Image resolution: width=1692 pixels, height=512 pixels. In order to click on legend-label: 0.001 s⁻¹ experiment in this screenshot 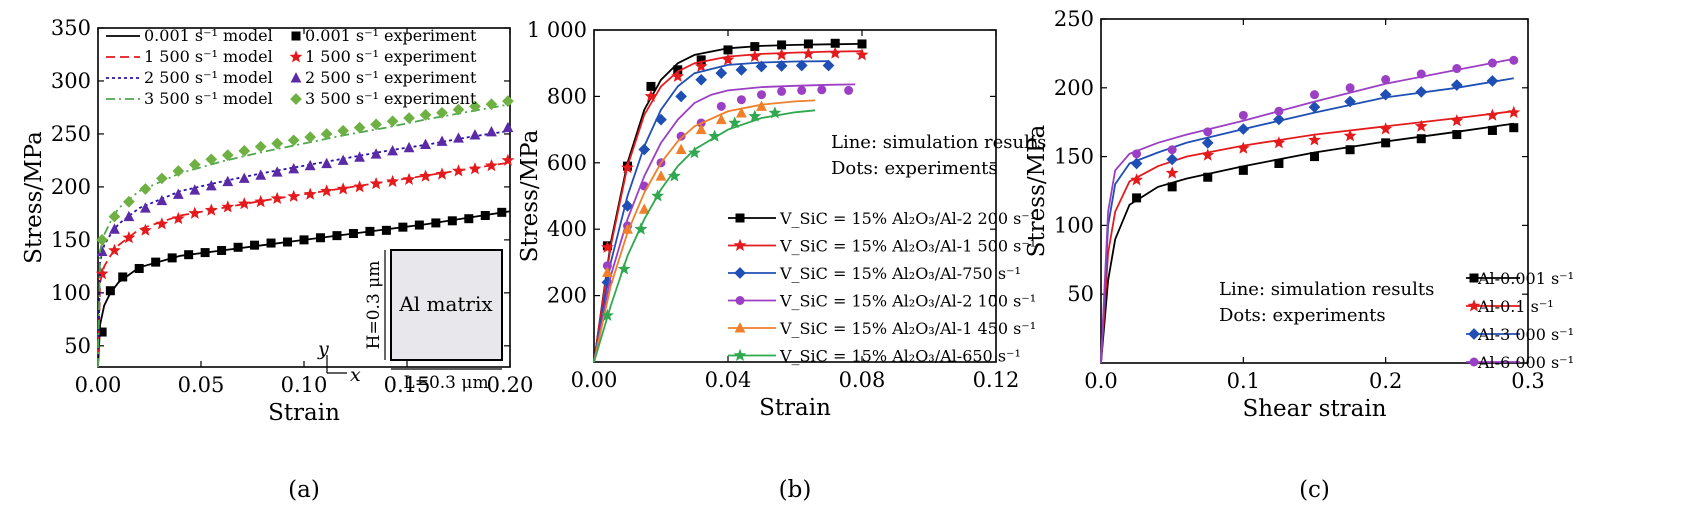, I will do `click(391, 35)`.